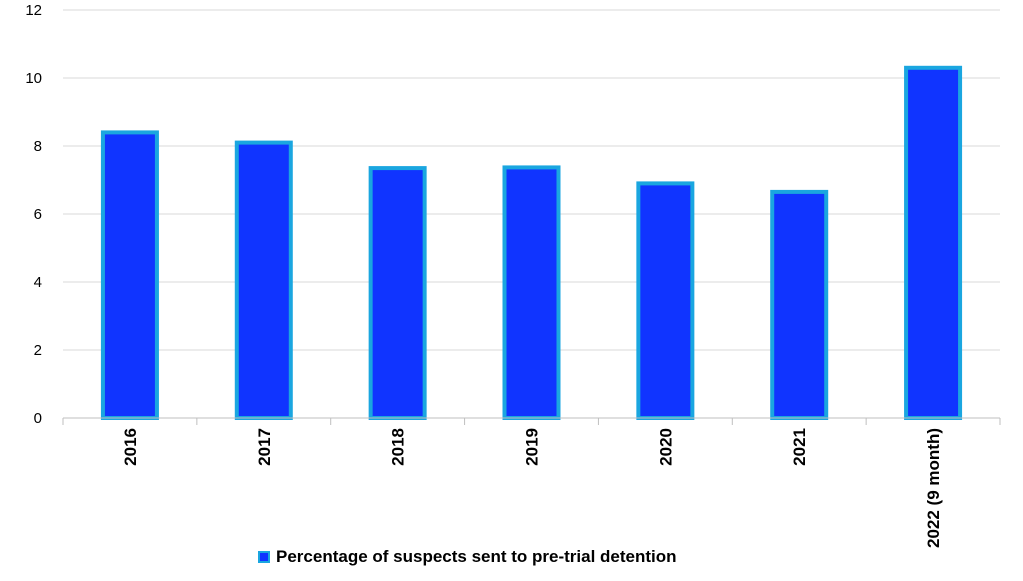  What do you see at coordinates (665, 447) in the screenshot?
I see `x-category-label: 2020` at bounding box center [665, 447].